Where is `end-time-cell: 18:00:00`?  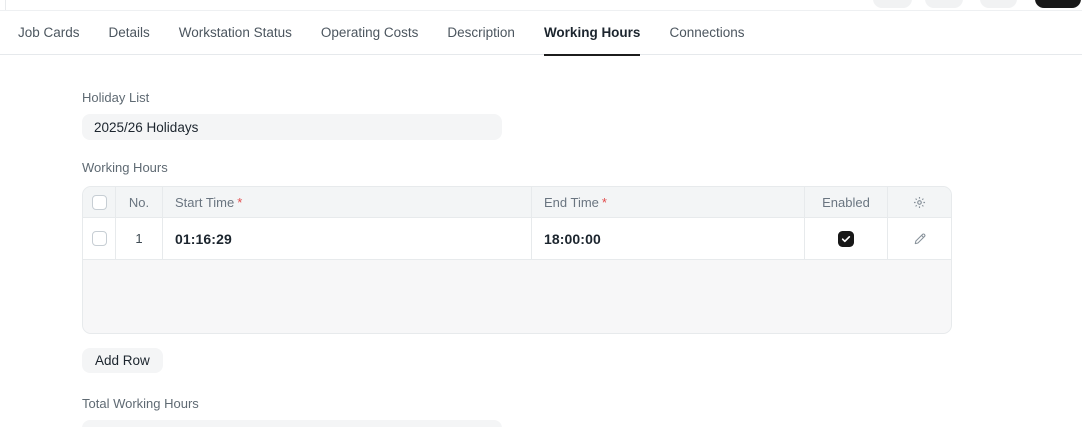 end-time-cell: 18:00:00 is located at coordinates (668, 238).